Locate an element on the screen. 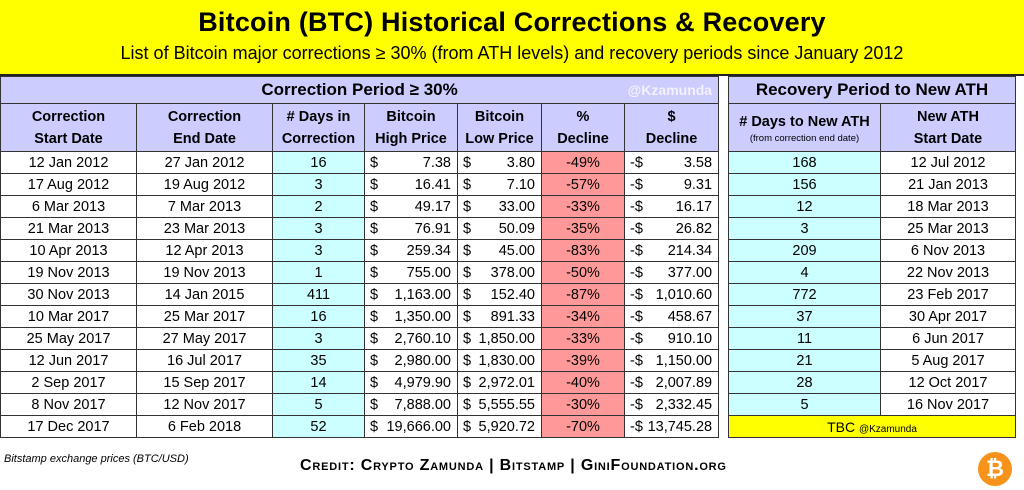 This screenshot has height=490, width=1024. cell-usd-decline: -$ 214.34 is located at coordinates (671, 250).